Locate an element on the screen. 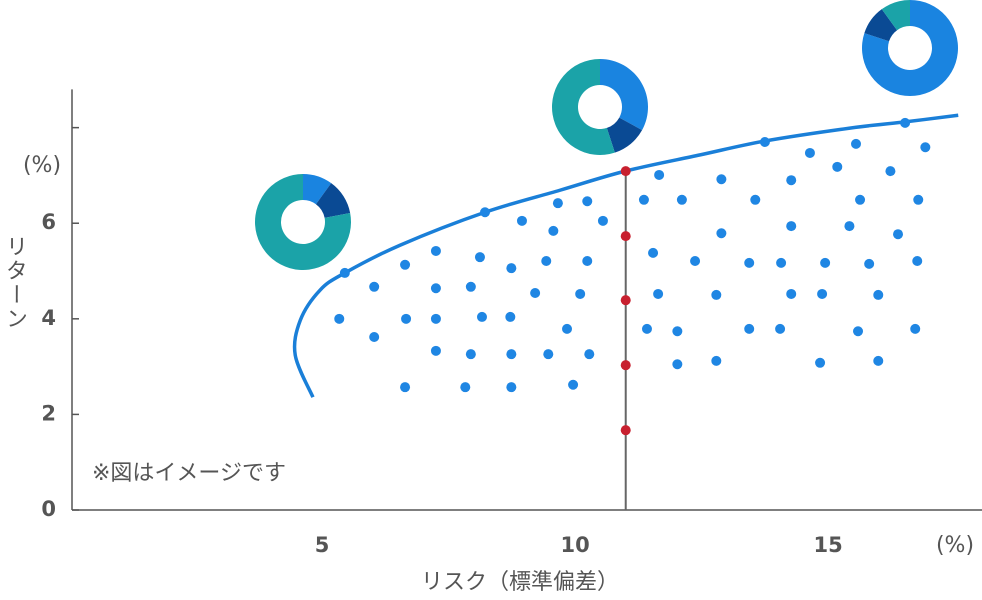  annotation: ※図はイメージです is located at coordinates (189, 473).